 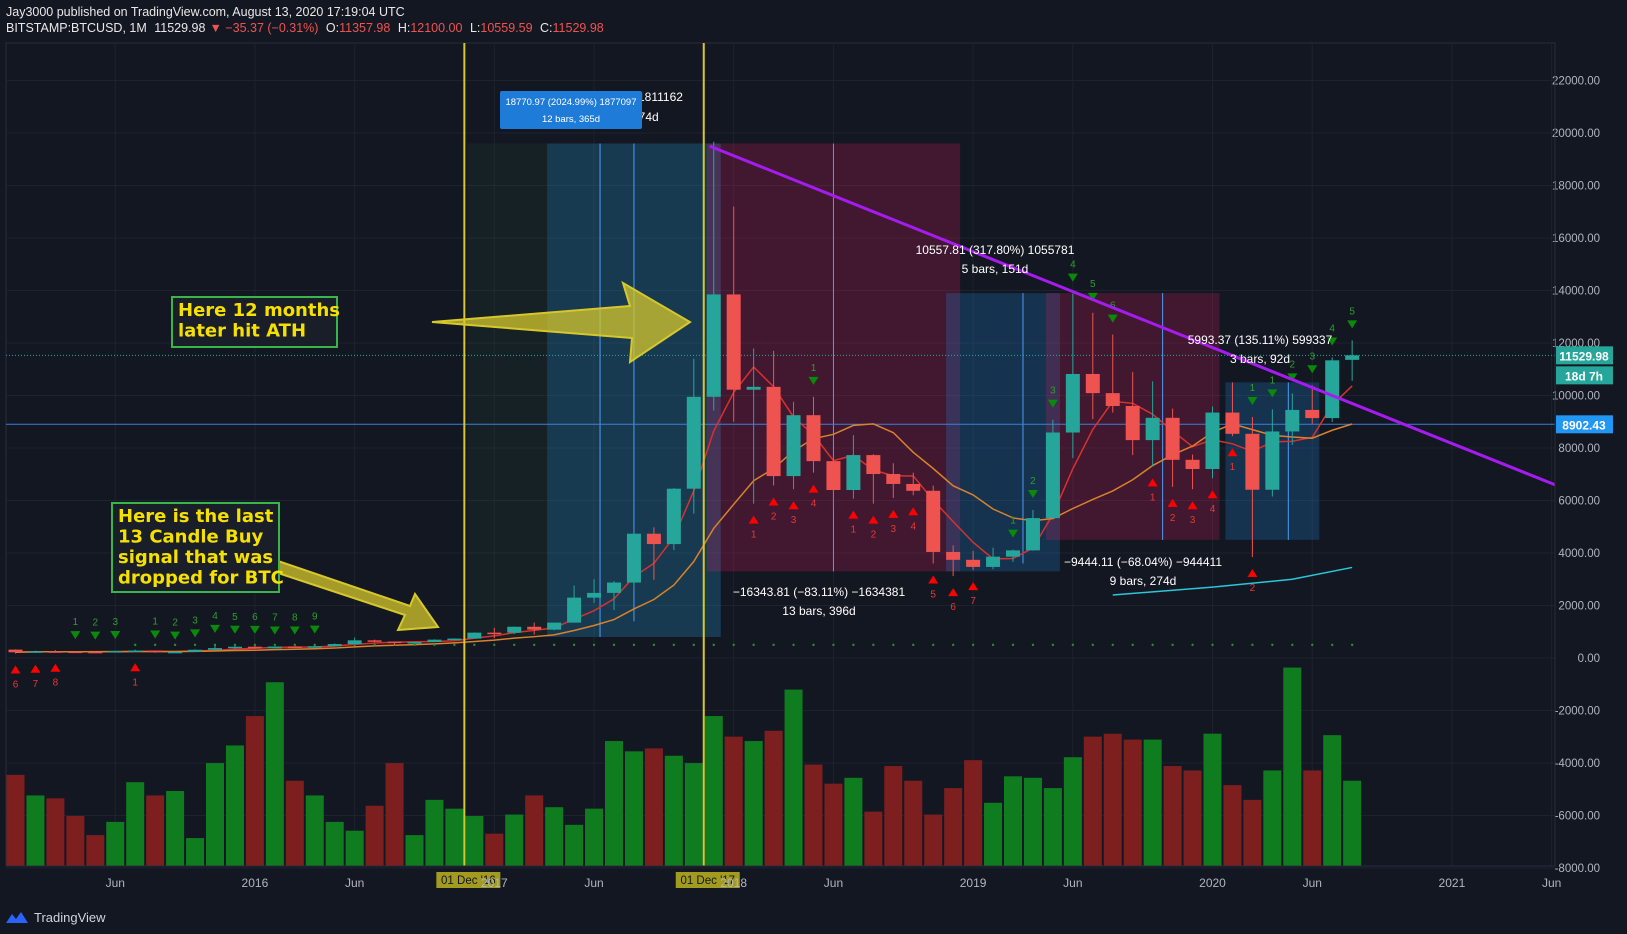 I want to click on hline-price-label: 8902.43, so click(x=1584, y=425).